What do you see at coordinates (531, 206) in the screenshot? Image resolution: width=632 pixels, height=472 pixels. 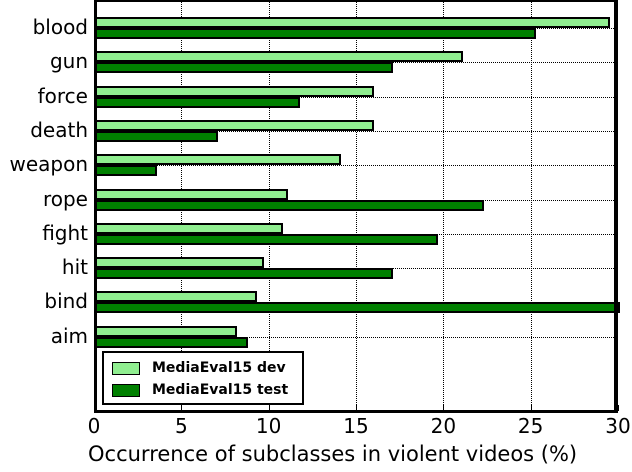 I see `x-gridline` at bounding box center [531, 206].